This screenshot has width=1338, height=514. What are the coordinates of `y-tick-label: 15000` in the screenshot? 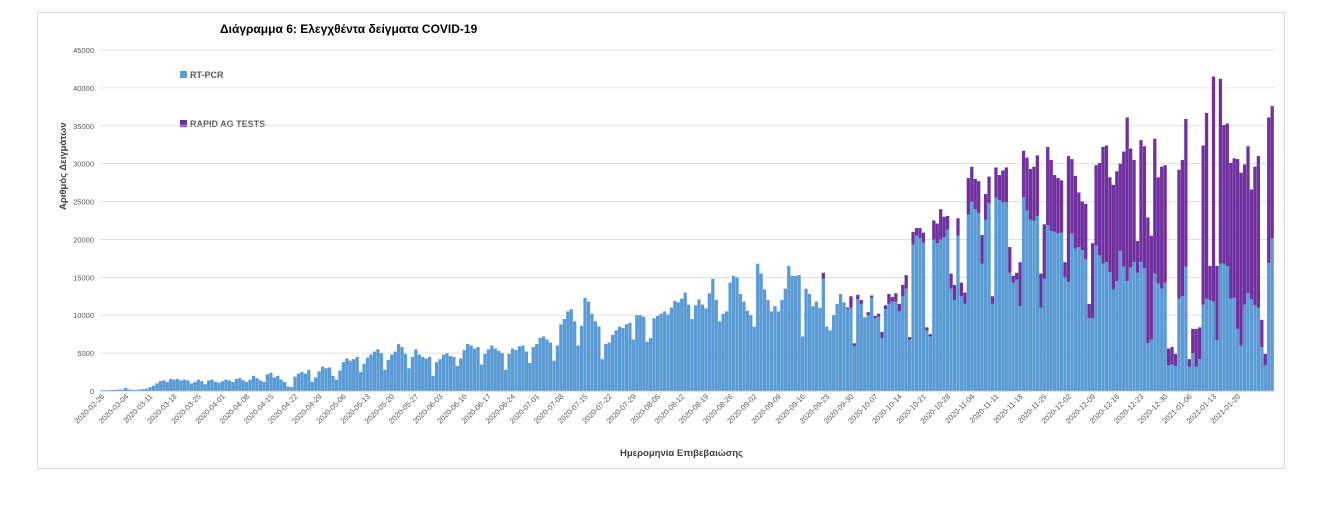 It's located at (83, 277).